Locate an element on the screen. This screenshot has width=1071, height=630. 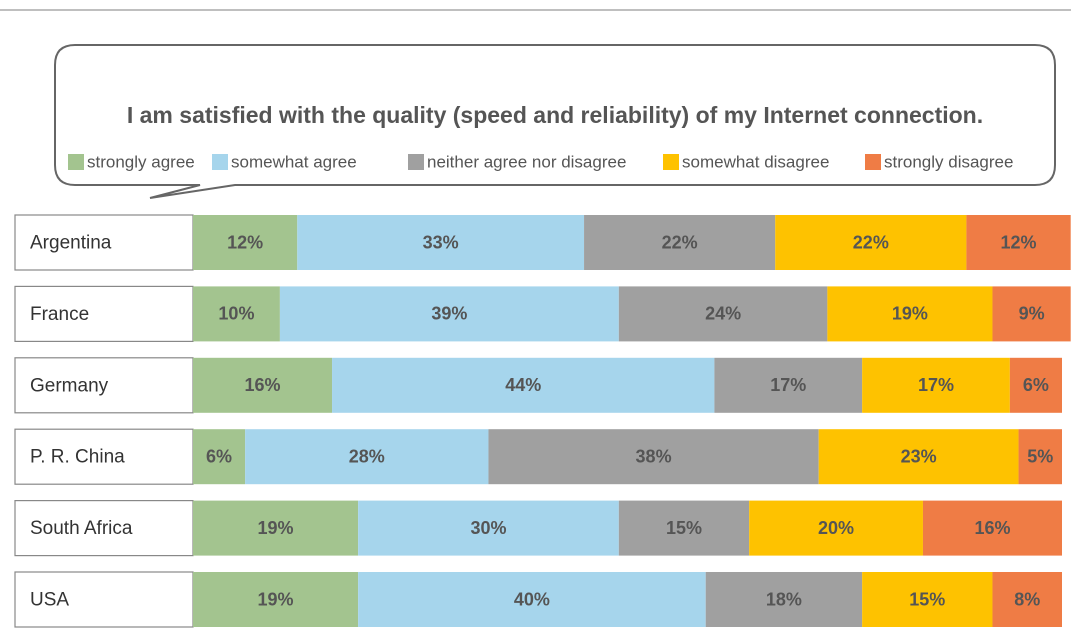
row-label: South Africa is located at coordinates (81, 528).